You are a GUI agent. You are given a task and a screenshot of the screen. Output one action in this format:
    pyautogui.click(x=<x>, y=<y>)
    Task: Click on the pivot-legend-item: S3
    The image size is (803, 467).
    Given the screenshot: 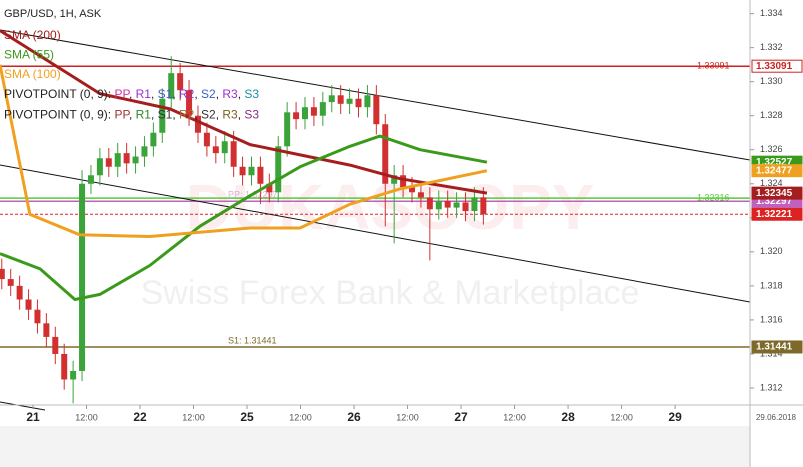 What is the action you would take?
    pyautogui.click(x=251, y=94)
    